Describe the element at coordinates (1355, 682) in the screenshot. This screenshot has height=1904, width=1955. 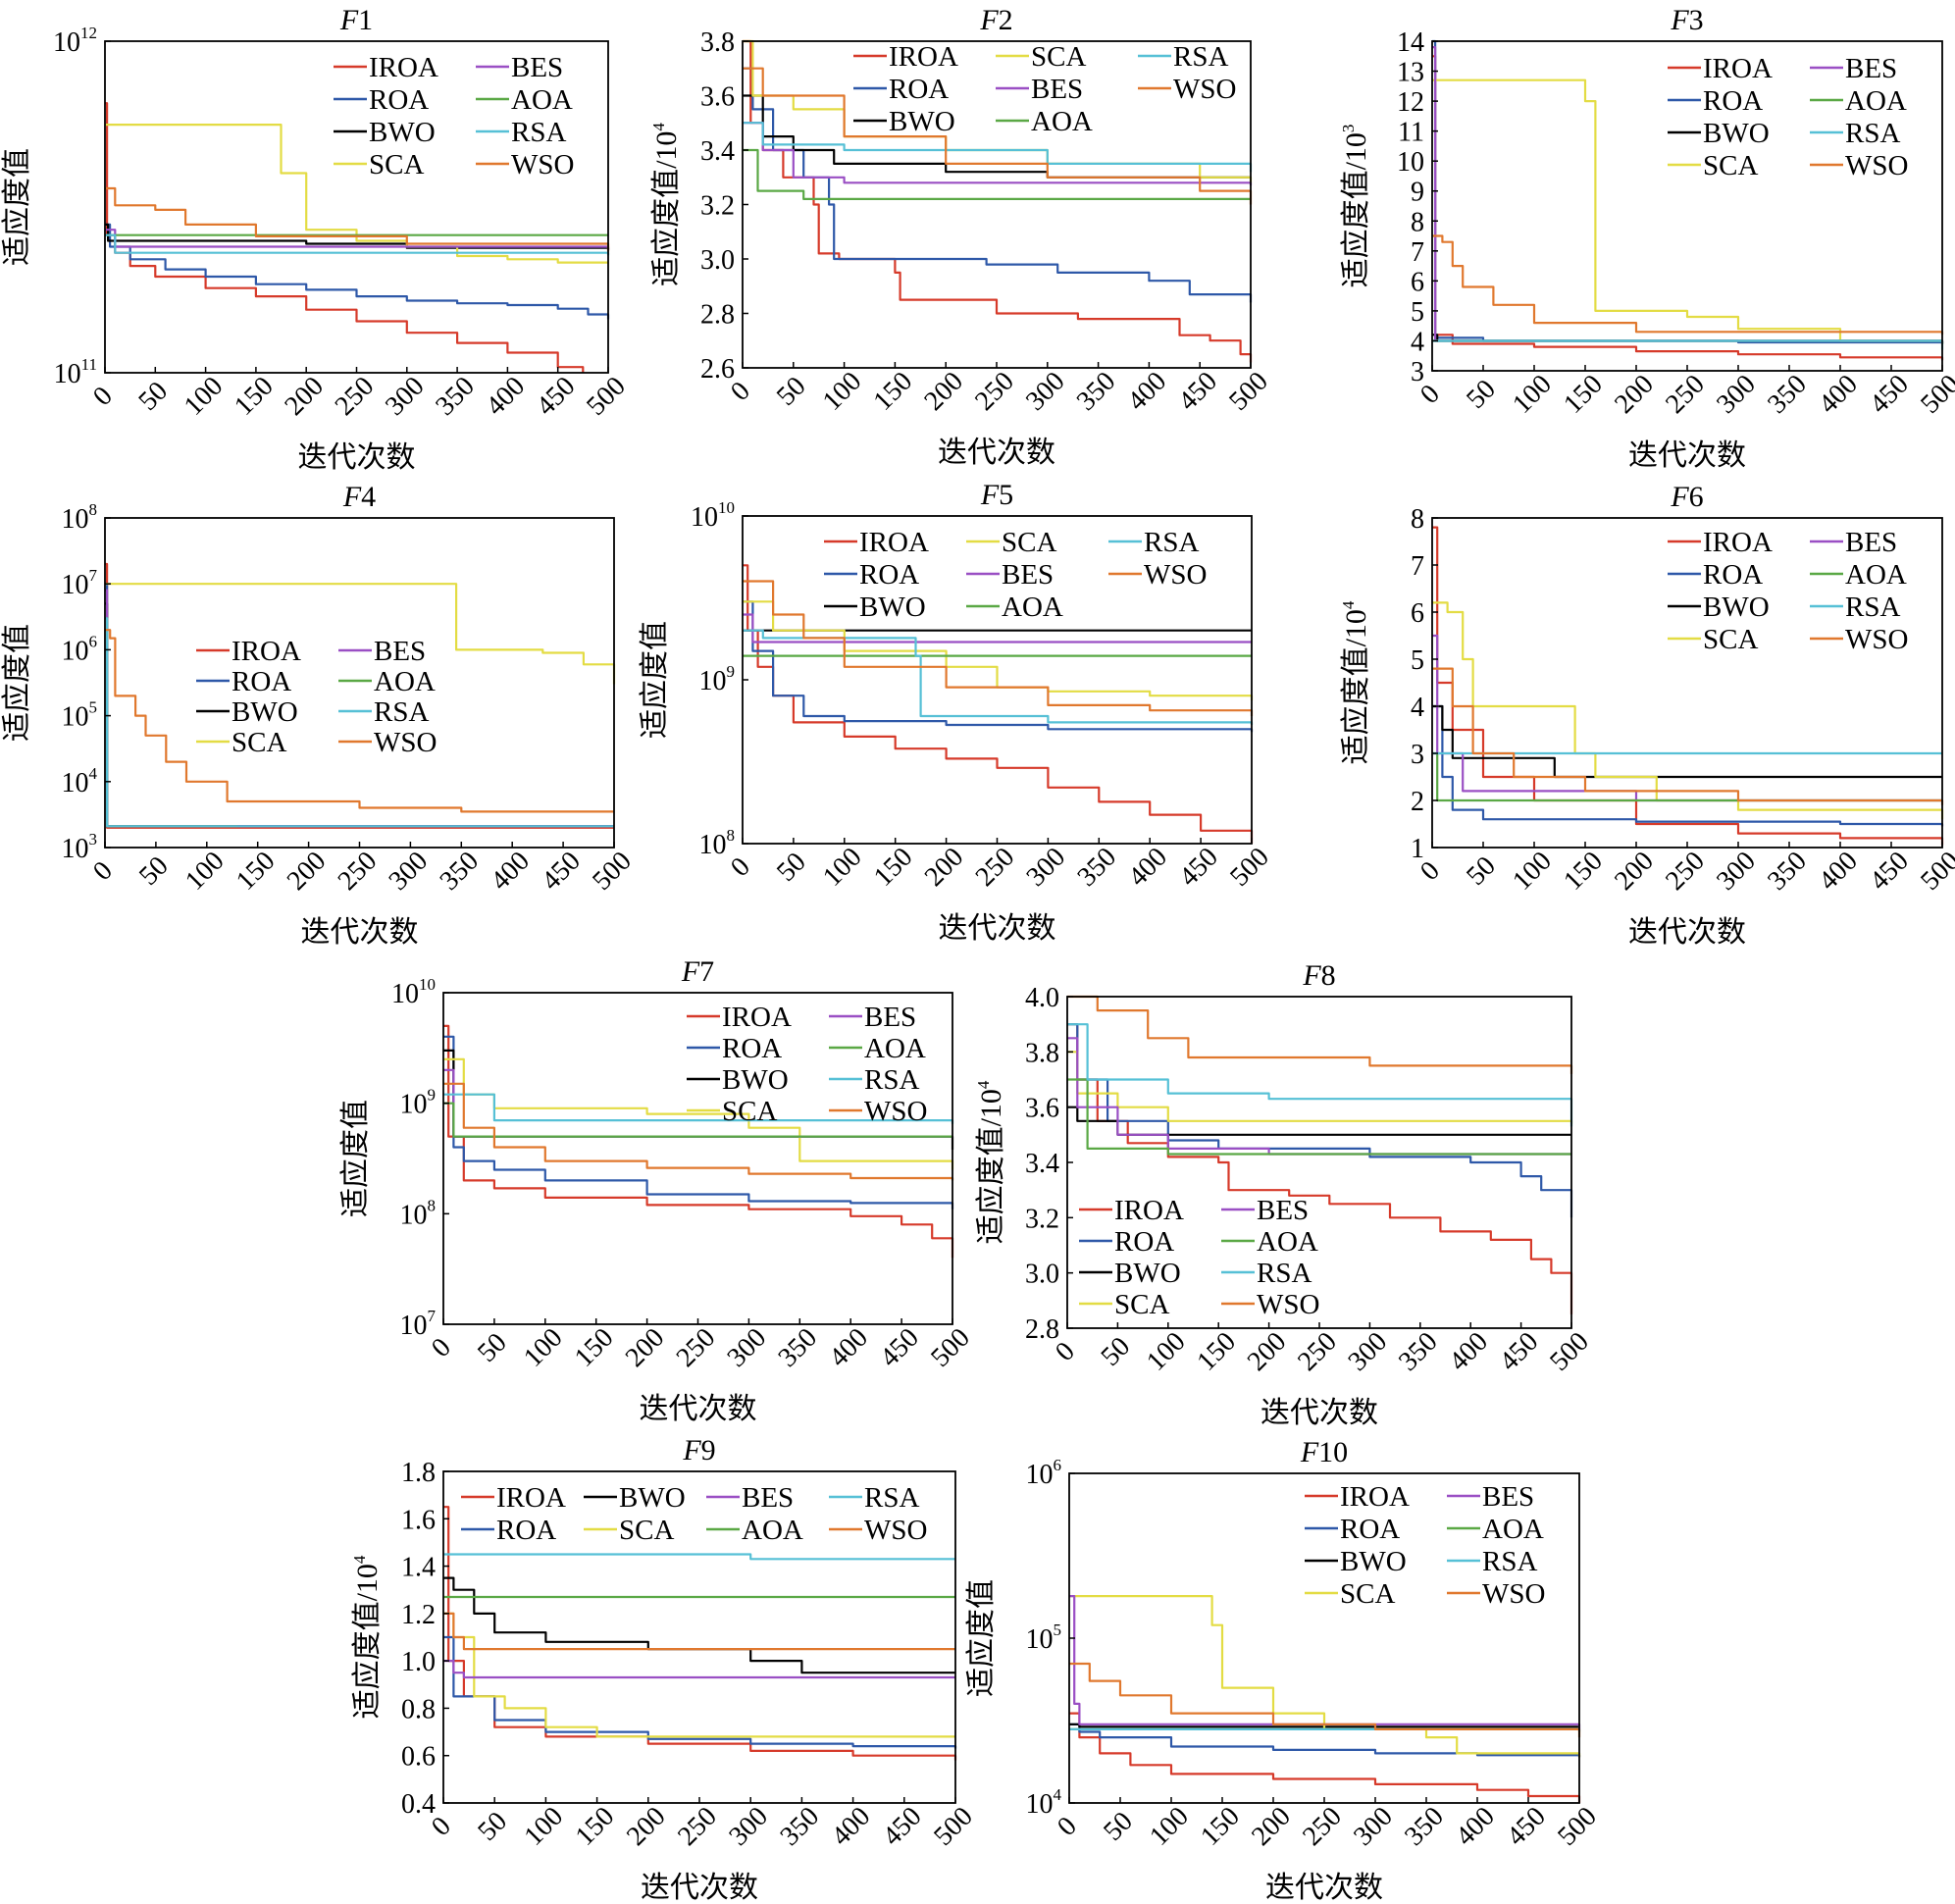
I see `y-axis-label: 适应度值/104` at that location.